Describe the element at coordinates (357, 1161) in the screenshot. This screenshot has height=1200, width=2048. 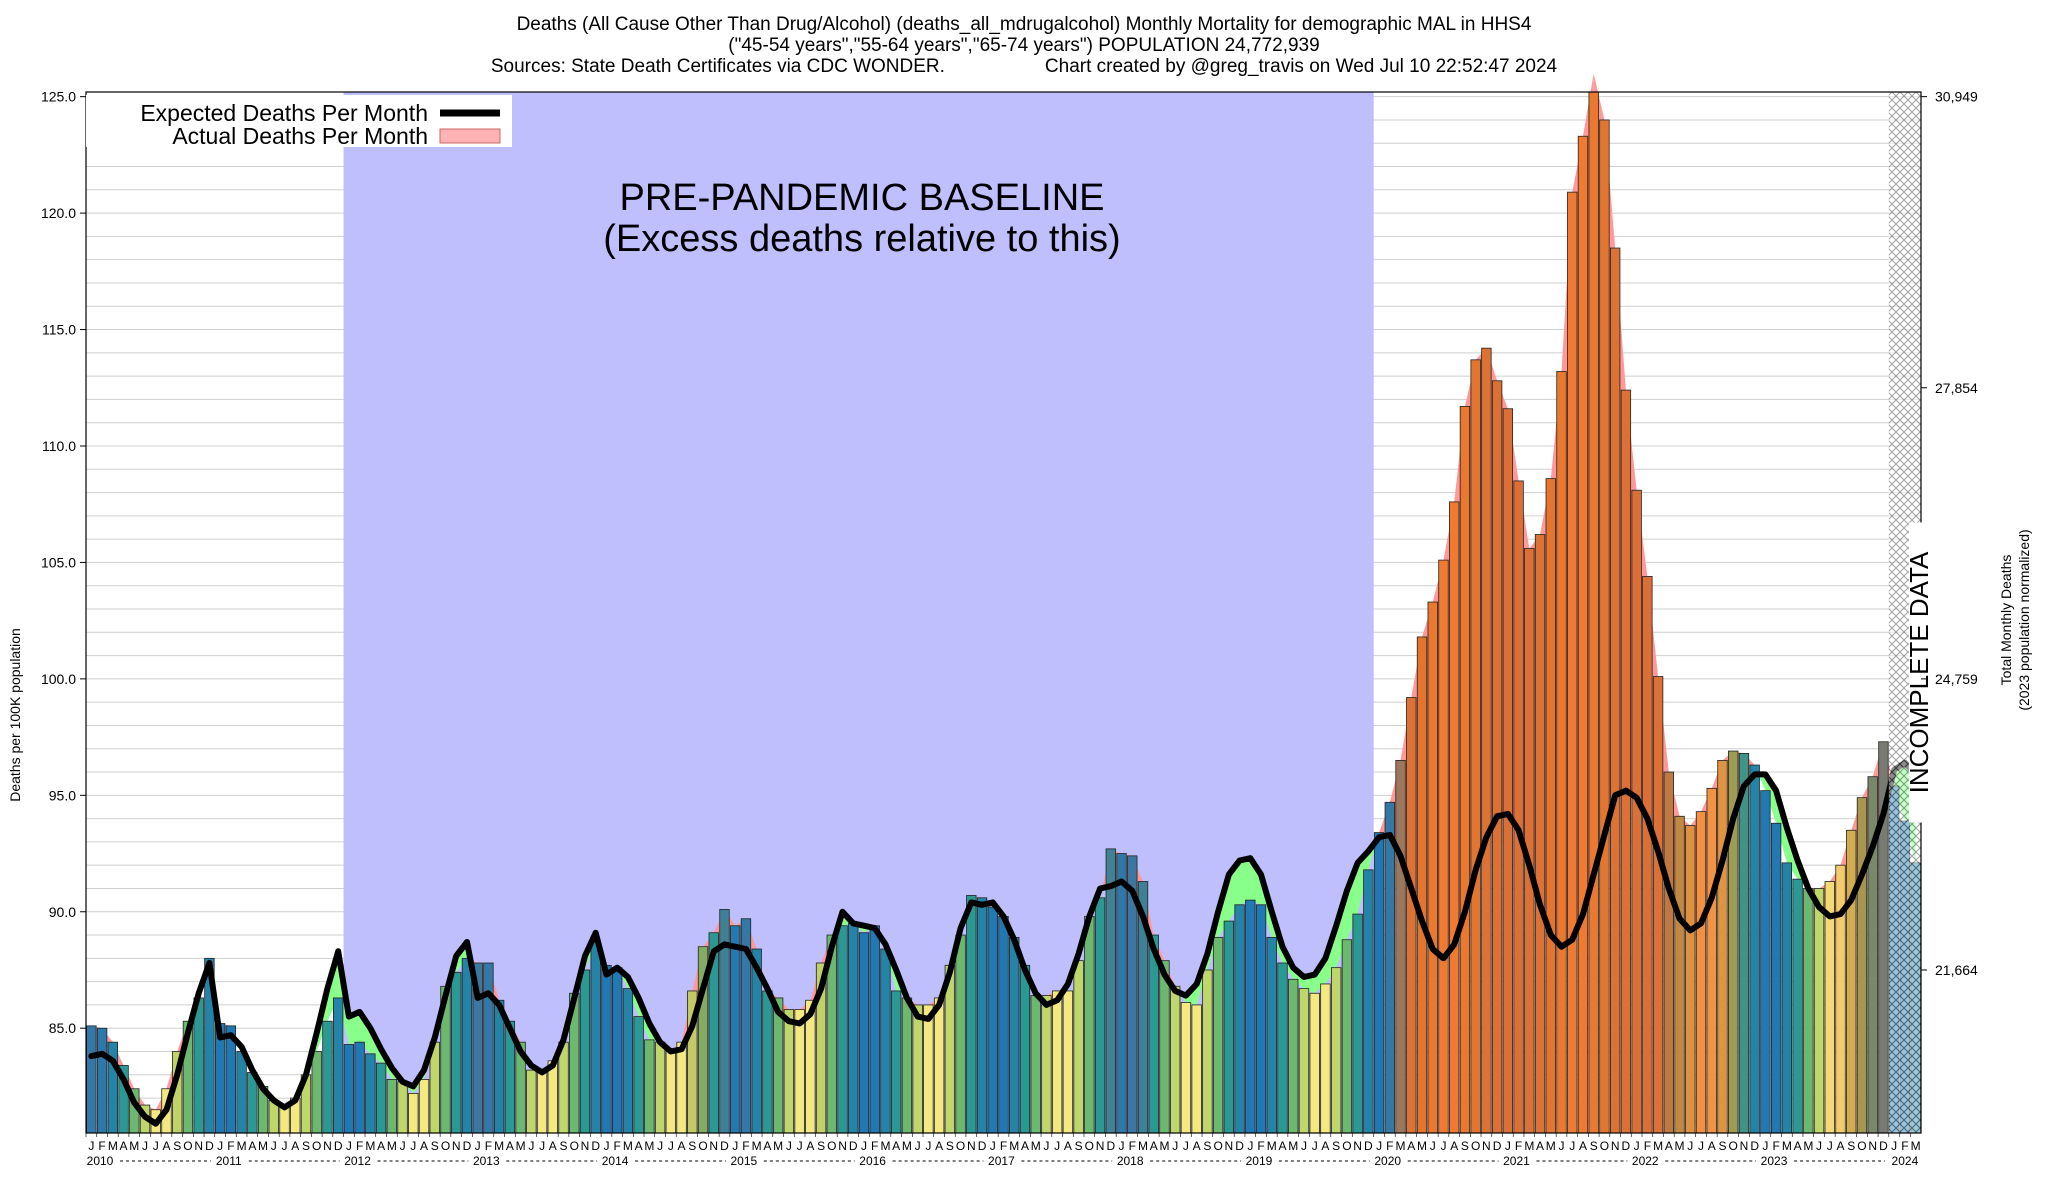
I see `year-label: 2012` at that location.